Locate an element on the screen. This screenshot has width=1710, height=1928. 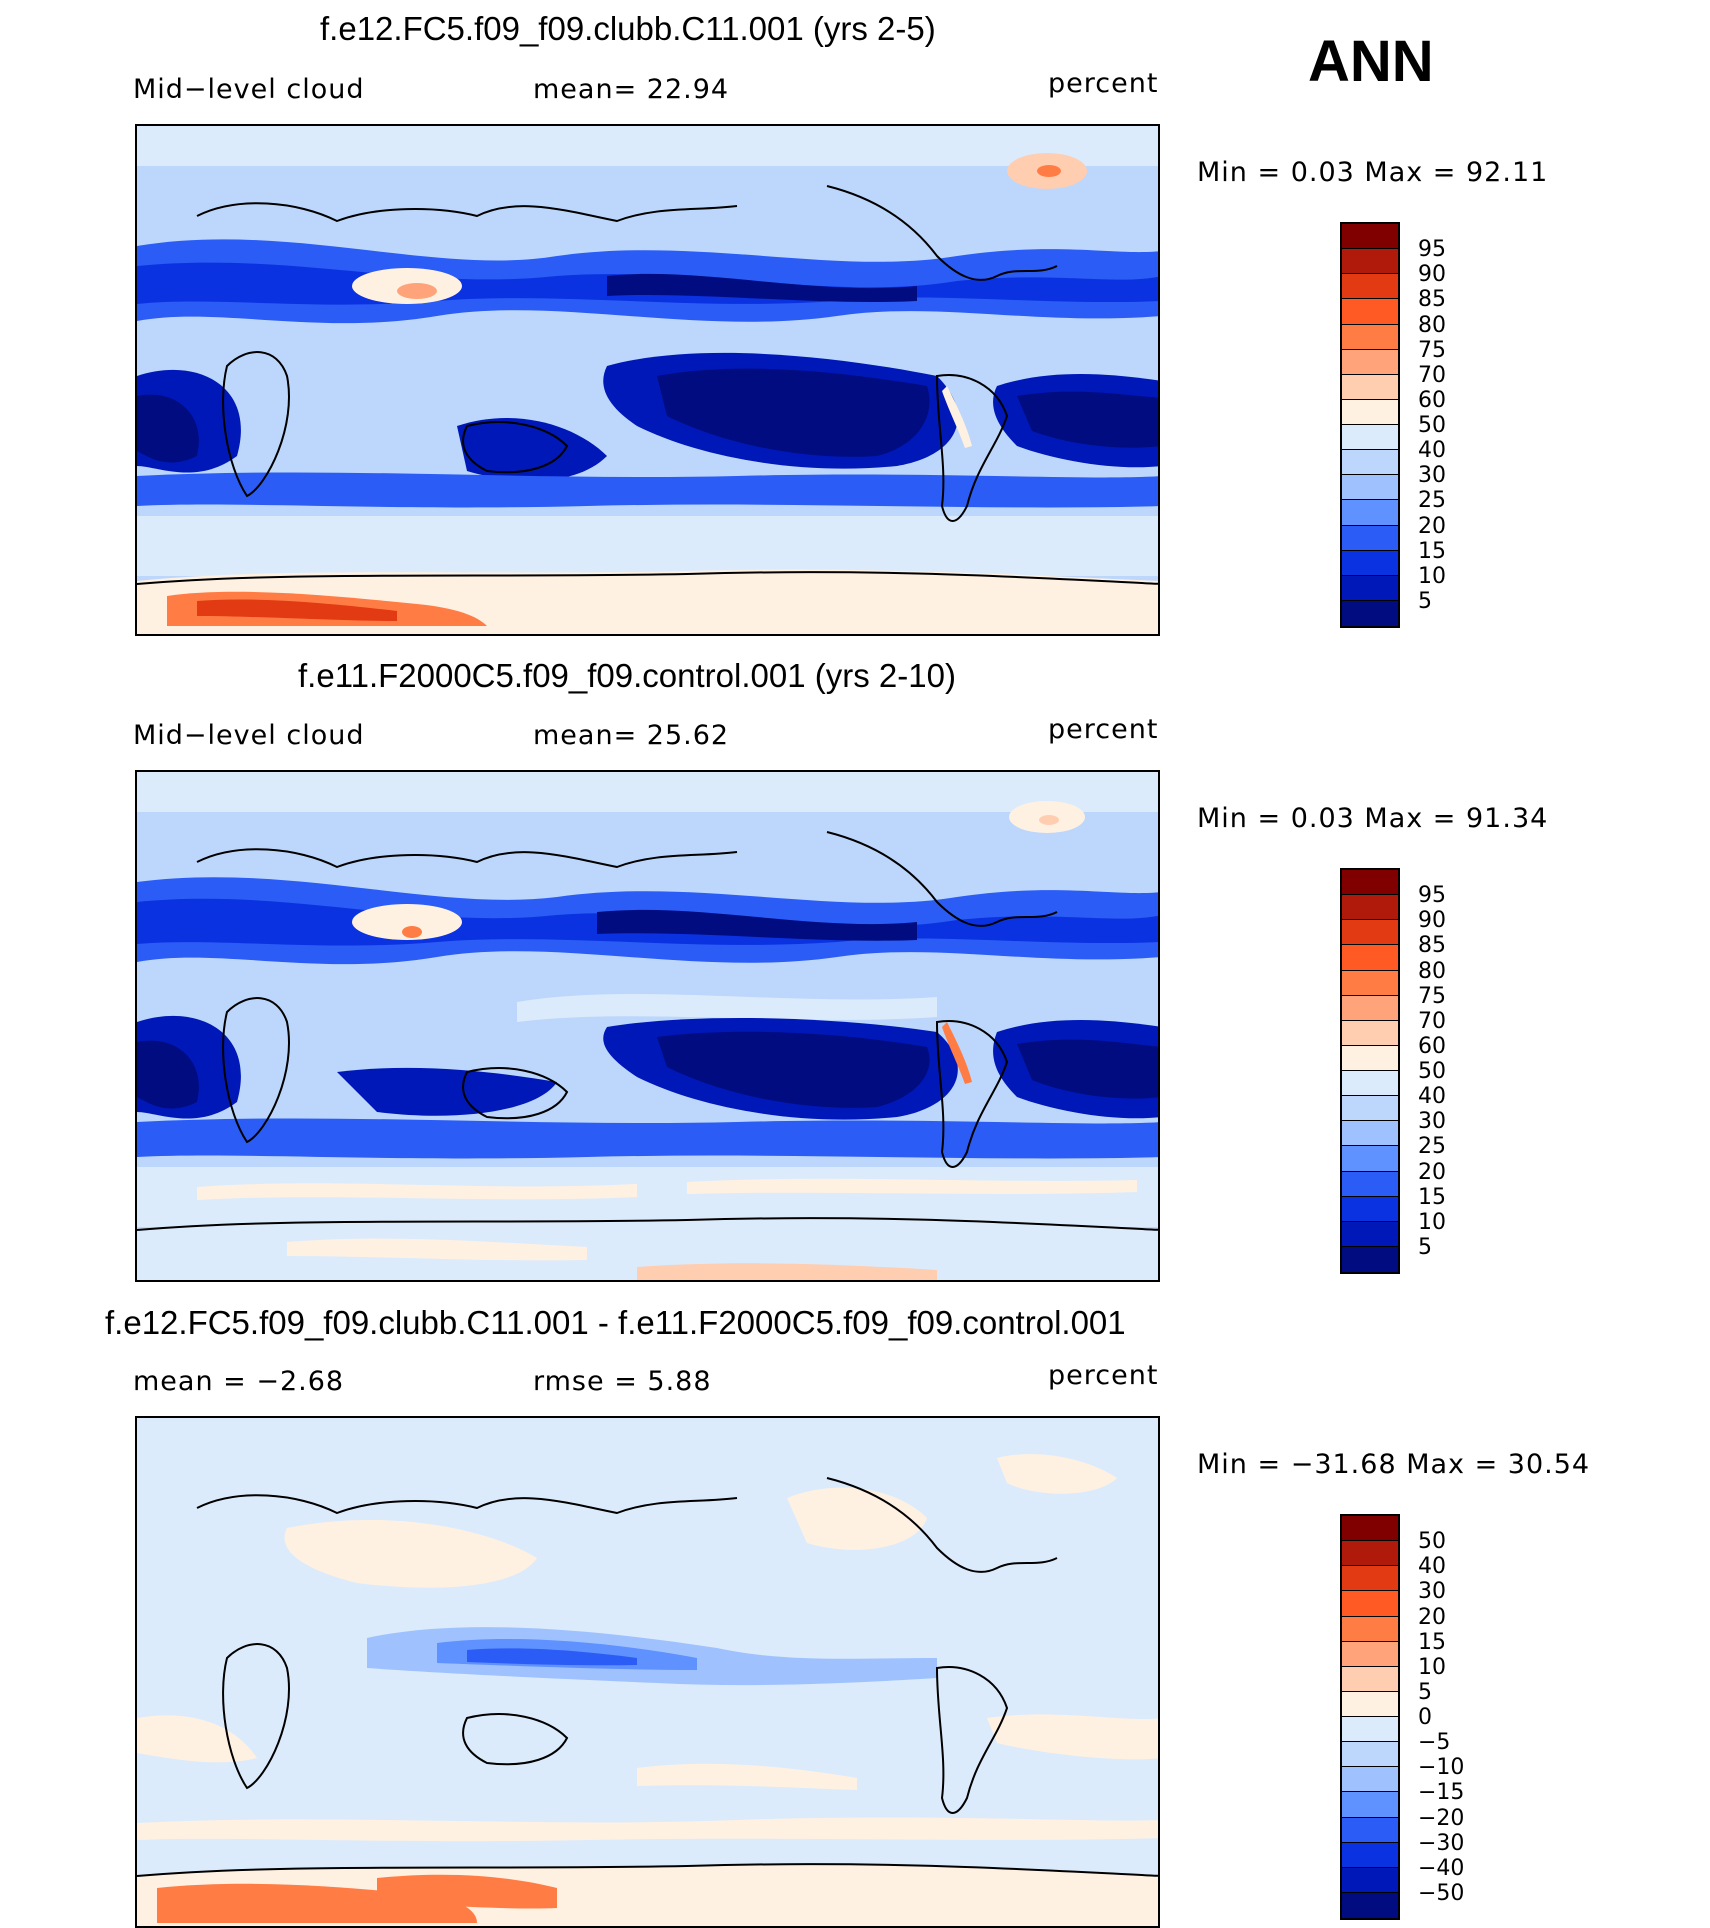
panel-3-rmse-label: rmse = 5.88 is located at coordinates (622, 1381).